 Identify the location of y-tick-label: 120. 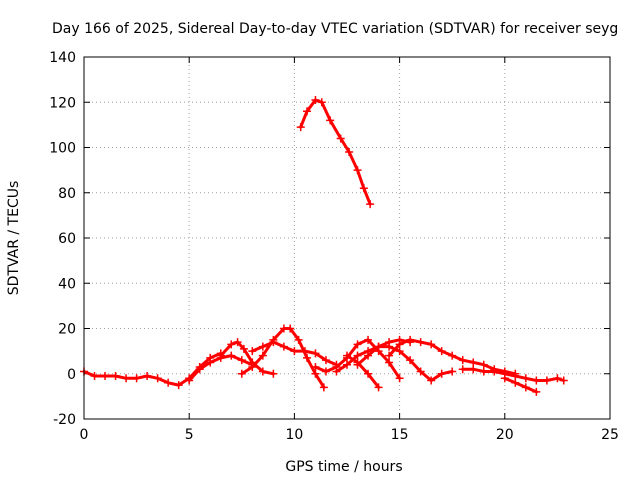
(62, 103).